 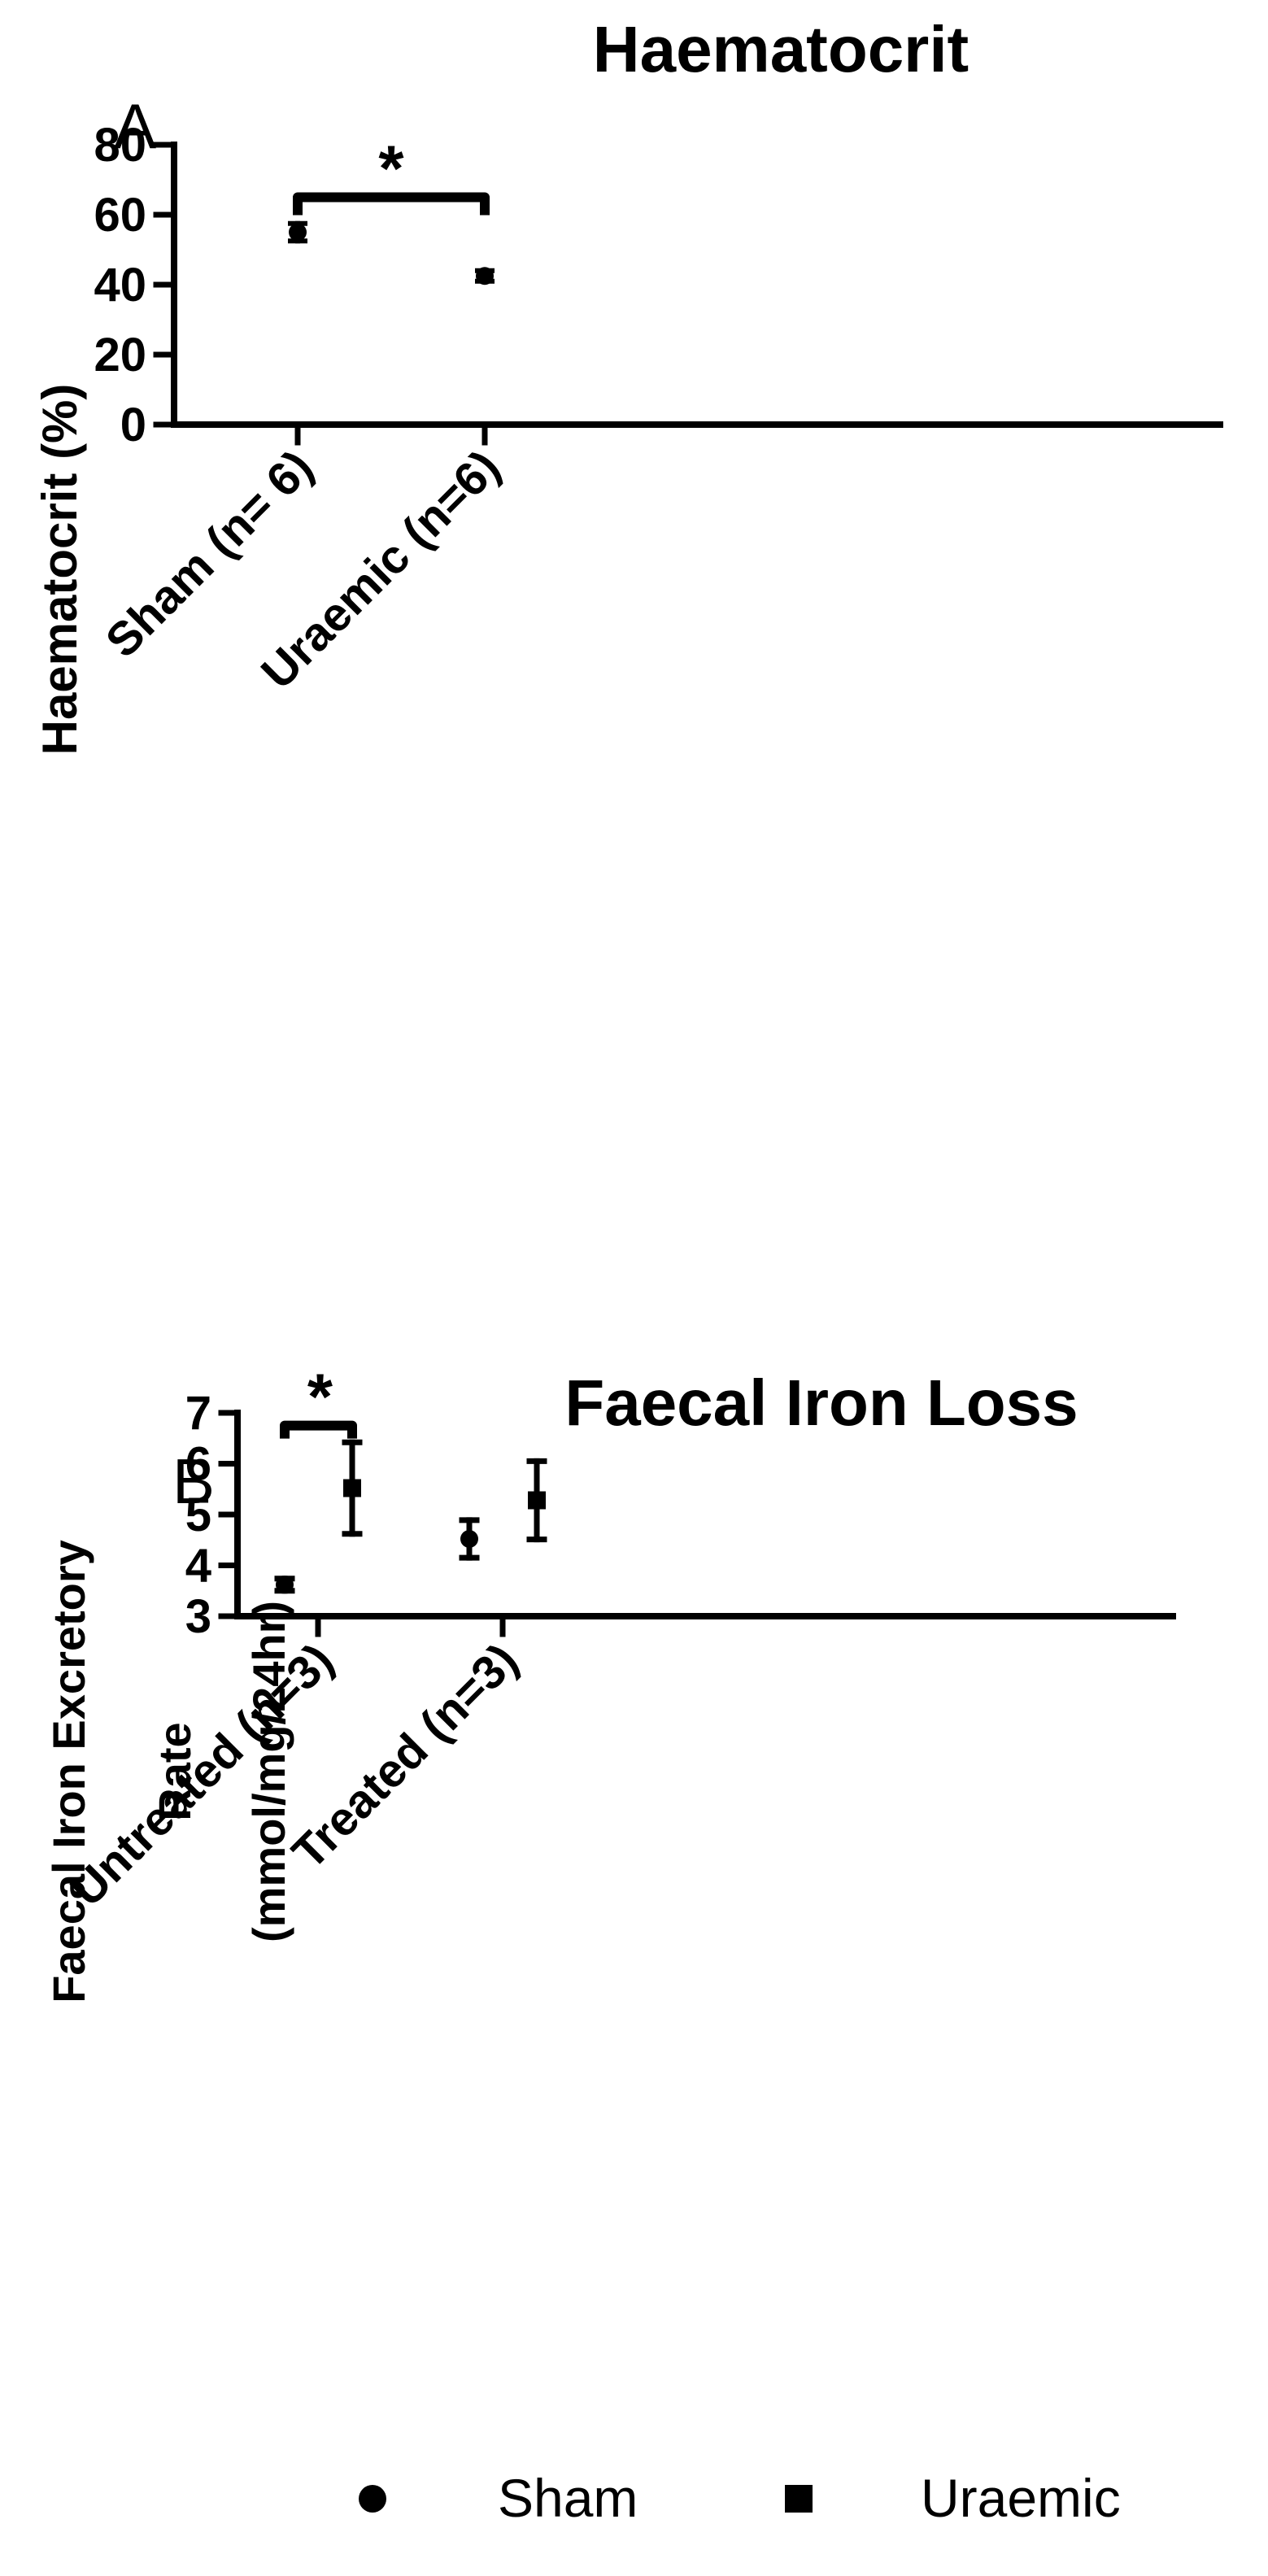 I want to click on panel-a-points, so click(x=391, y=252).